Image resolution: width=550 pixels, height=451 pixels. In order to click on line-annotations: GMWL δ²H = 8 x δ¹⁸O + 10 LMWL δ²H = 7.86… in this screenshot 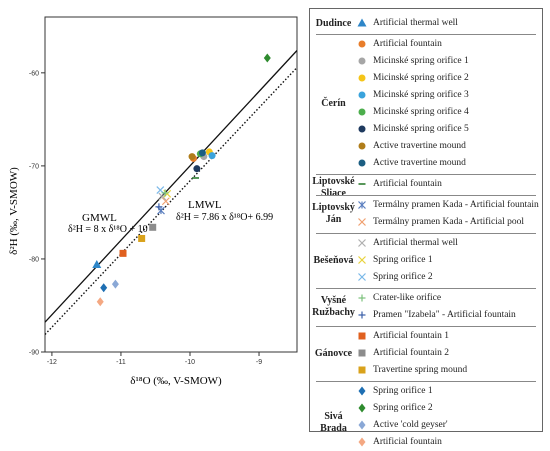, I will do `click(170, 217)`.